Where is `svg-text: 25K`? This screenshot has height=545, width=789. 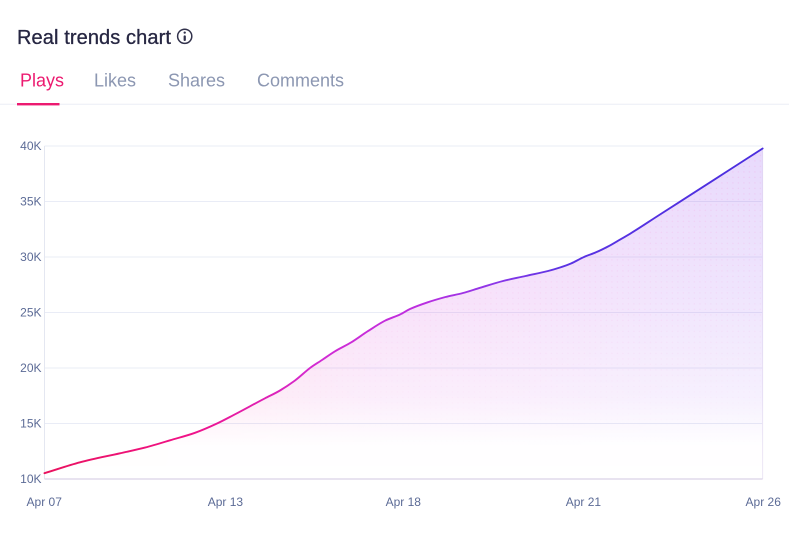 svg-text: 25K is located at coordinates (30, 313).